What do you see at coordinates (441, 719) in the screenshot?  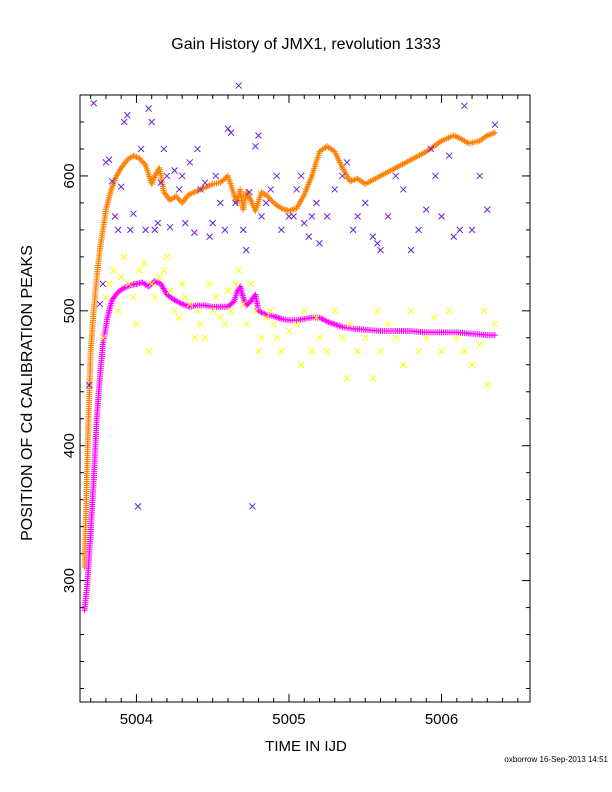 I see `x-tick-label: 5006` at bounding box center [441, 719].